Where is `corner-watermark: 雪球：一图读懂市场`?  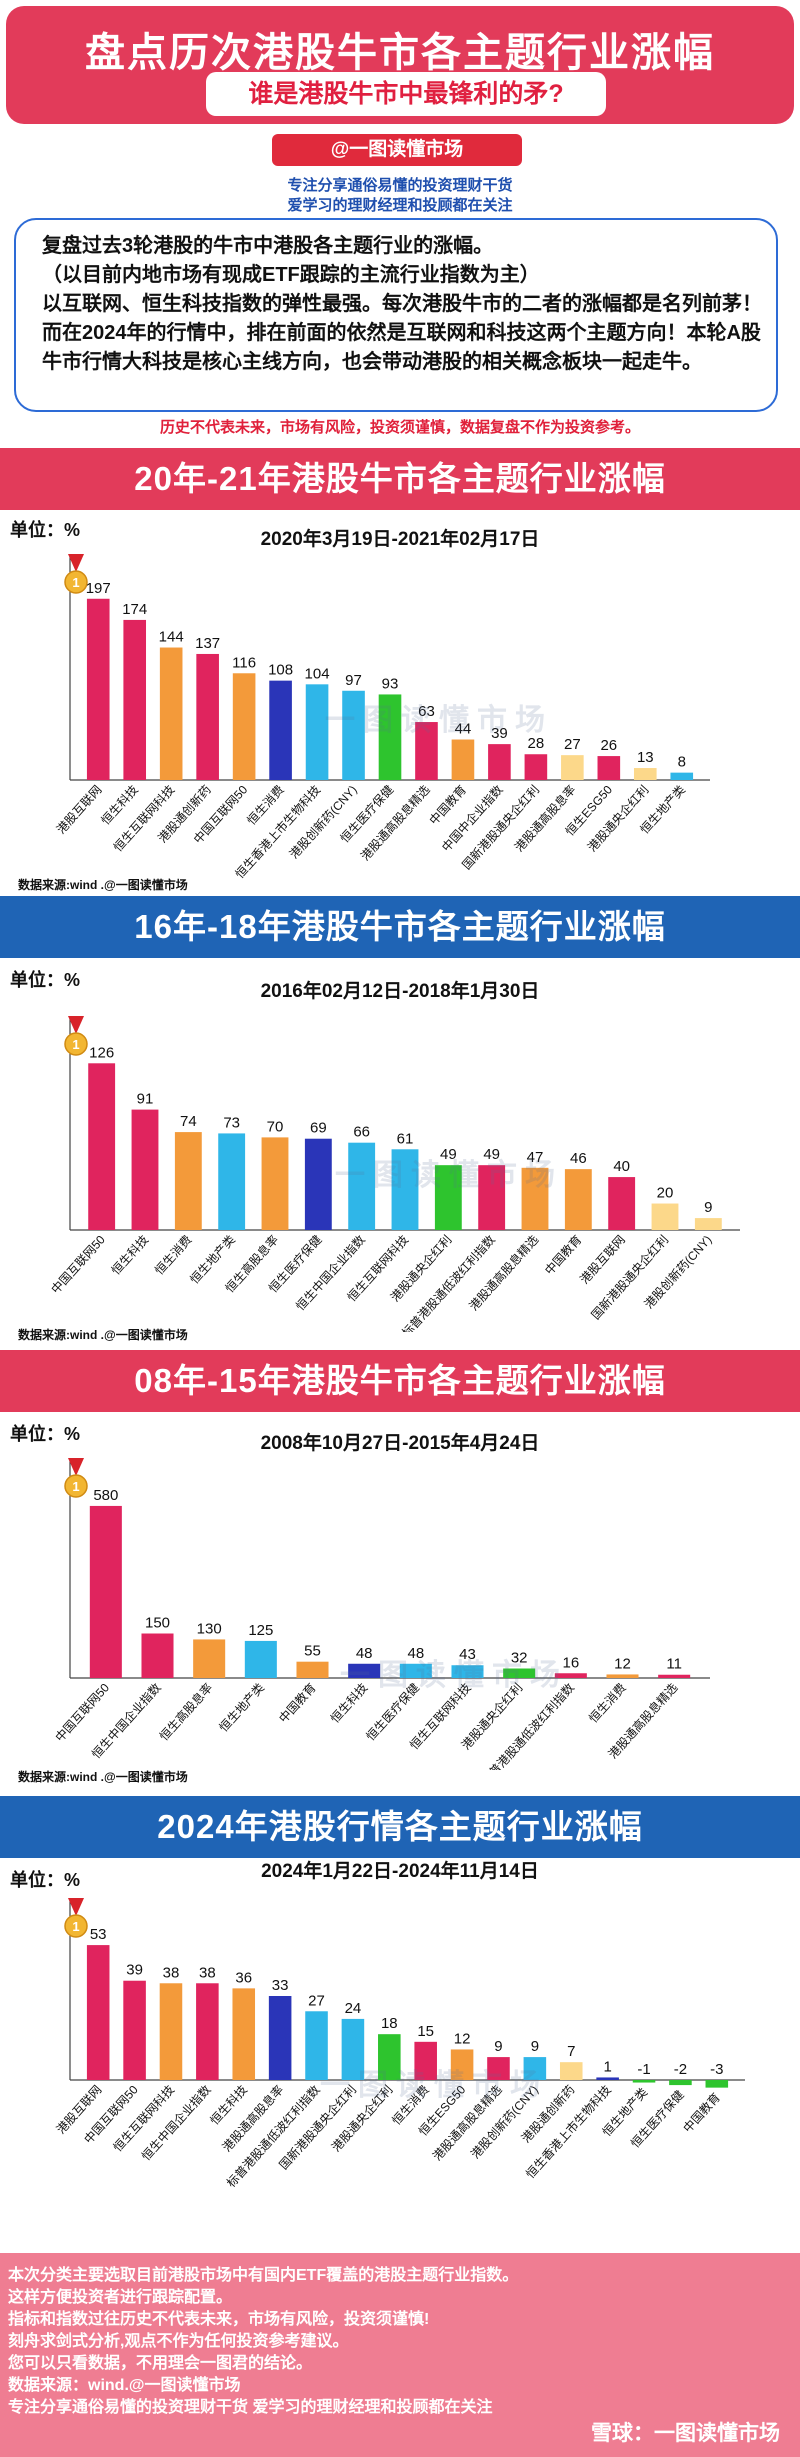 corner-watermark: 雪球：一图读懂市场 is located at coordinates (685, 2433).